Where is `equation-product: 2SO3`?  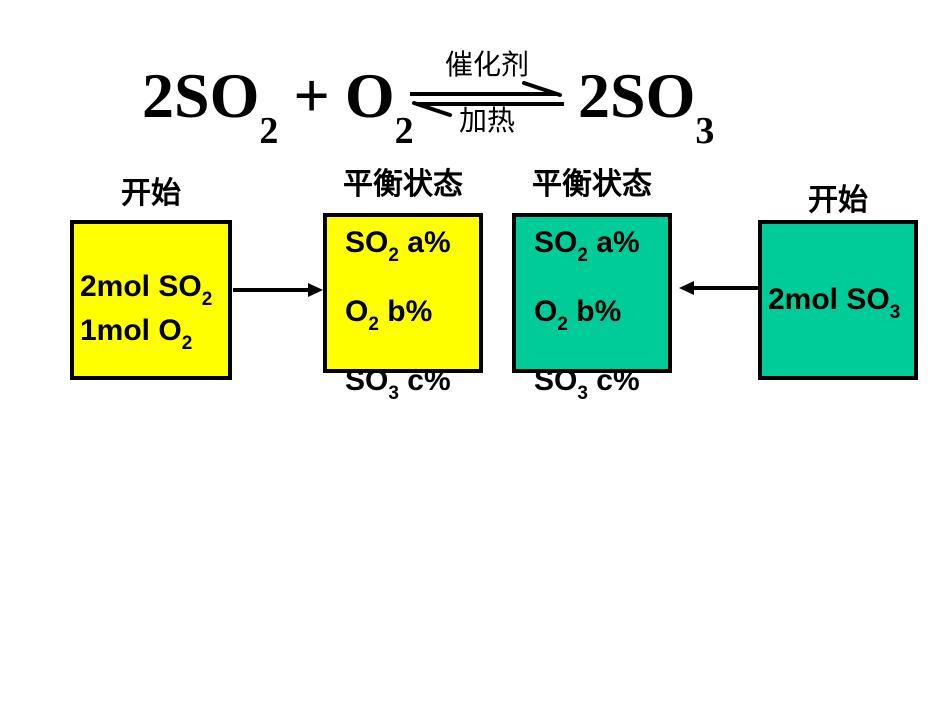 equation-product: 2SO3 is located at coordinates (646, 108).